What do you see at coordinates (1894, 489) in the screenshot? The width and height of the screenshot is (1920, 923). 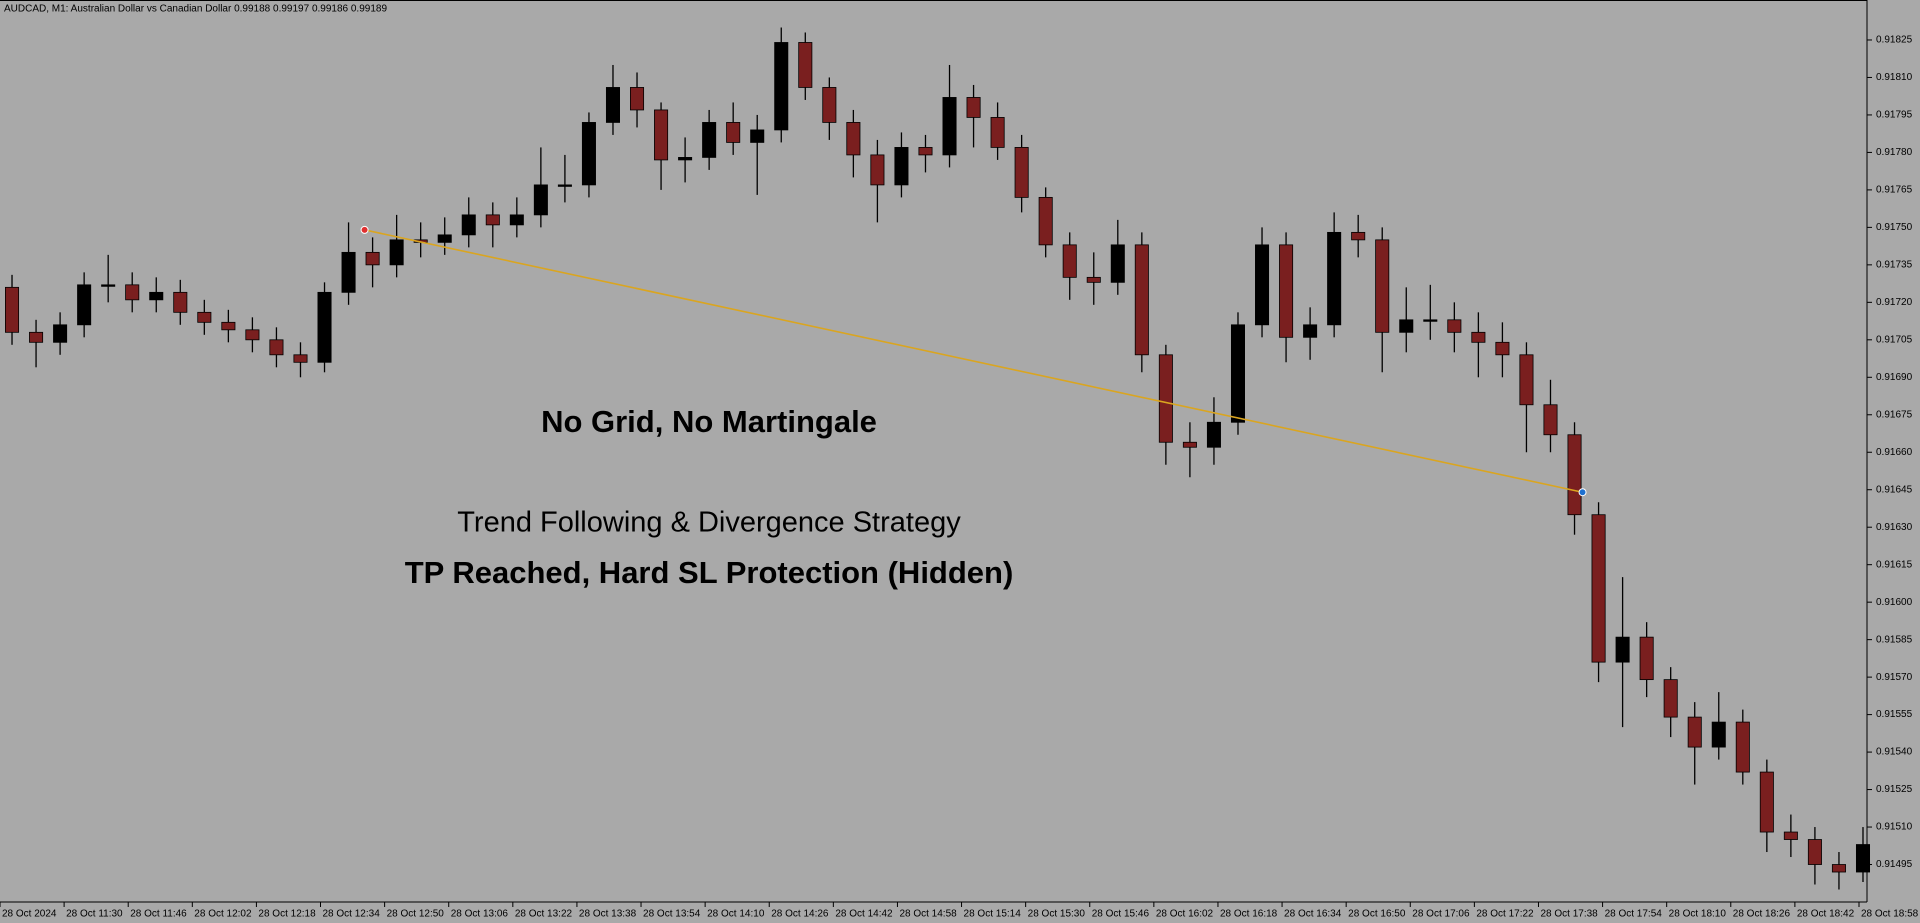 I see `y-tick-label: 0.91645` at bounding box center [1894, 489].